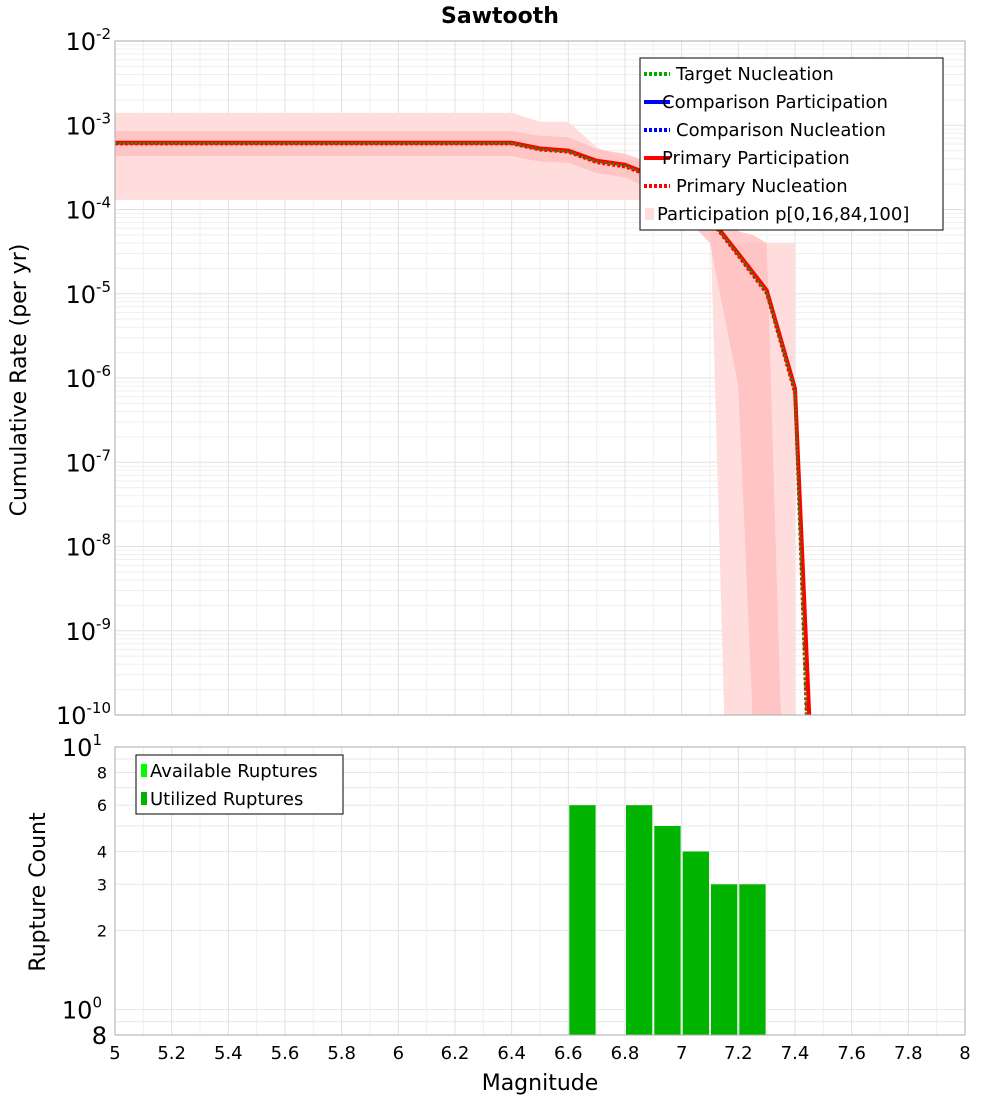  Describe the element at coordinates (756, 158) in the screenshot. I see `rate-legend-label: Primary Participation` at that location.